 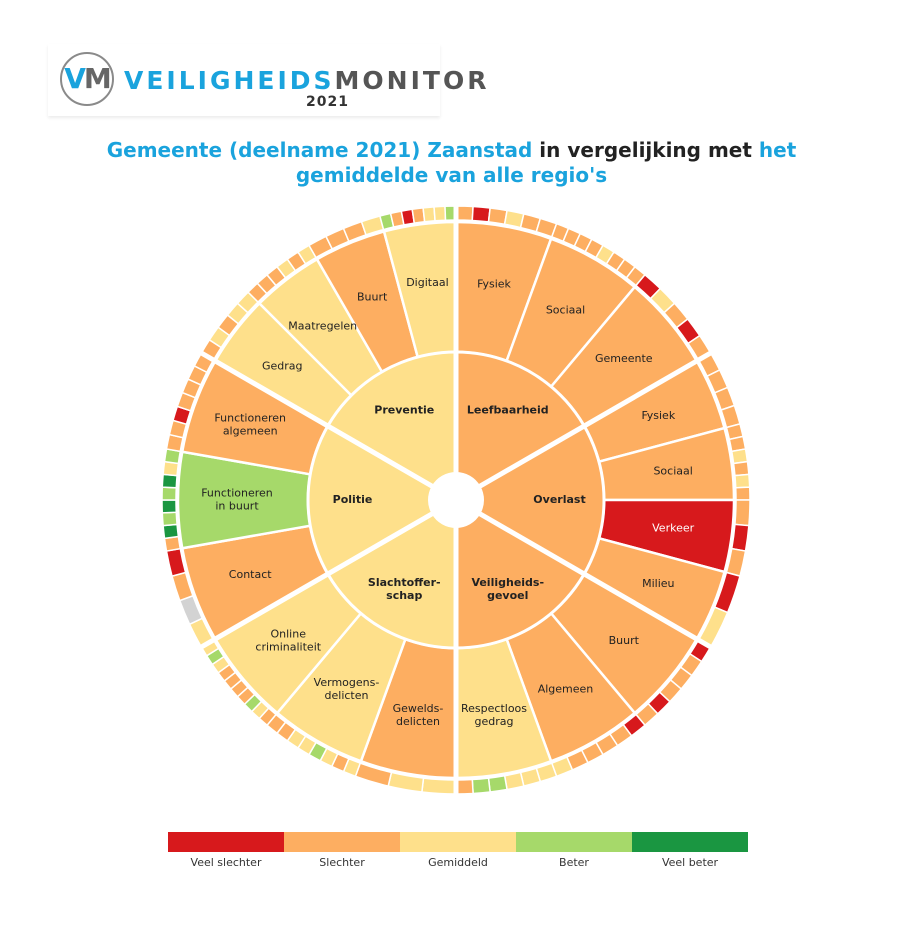 What do you see at coordinates (418, 715) in the screenshot?
I see `subtheme-label: Gewelds-delicten` at bounding box center [418, 715].